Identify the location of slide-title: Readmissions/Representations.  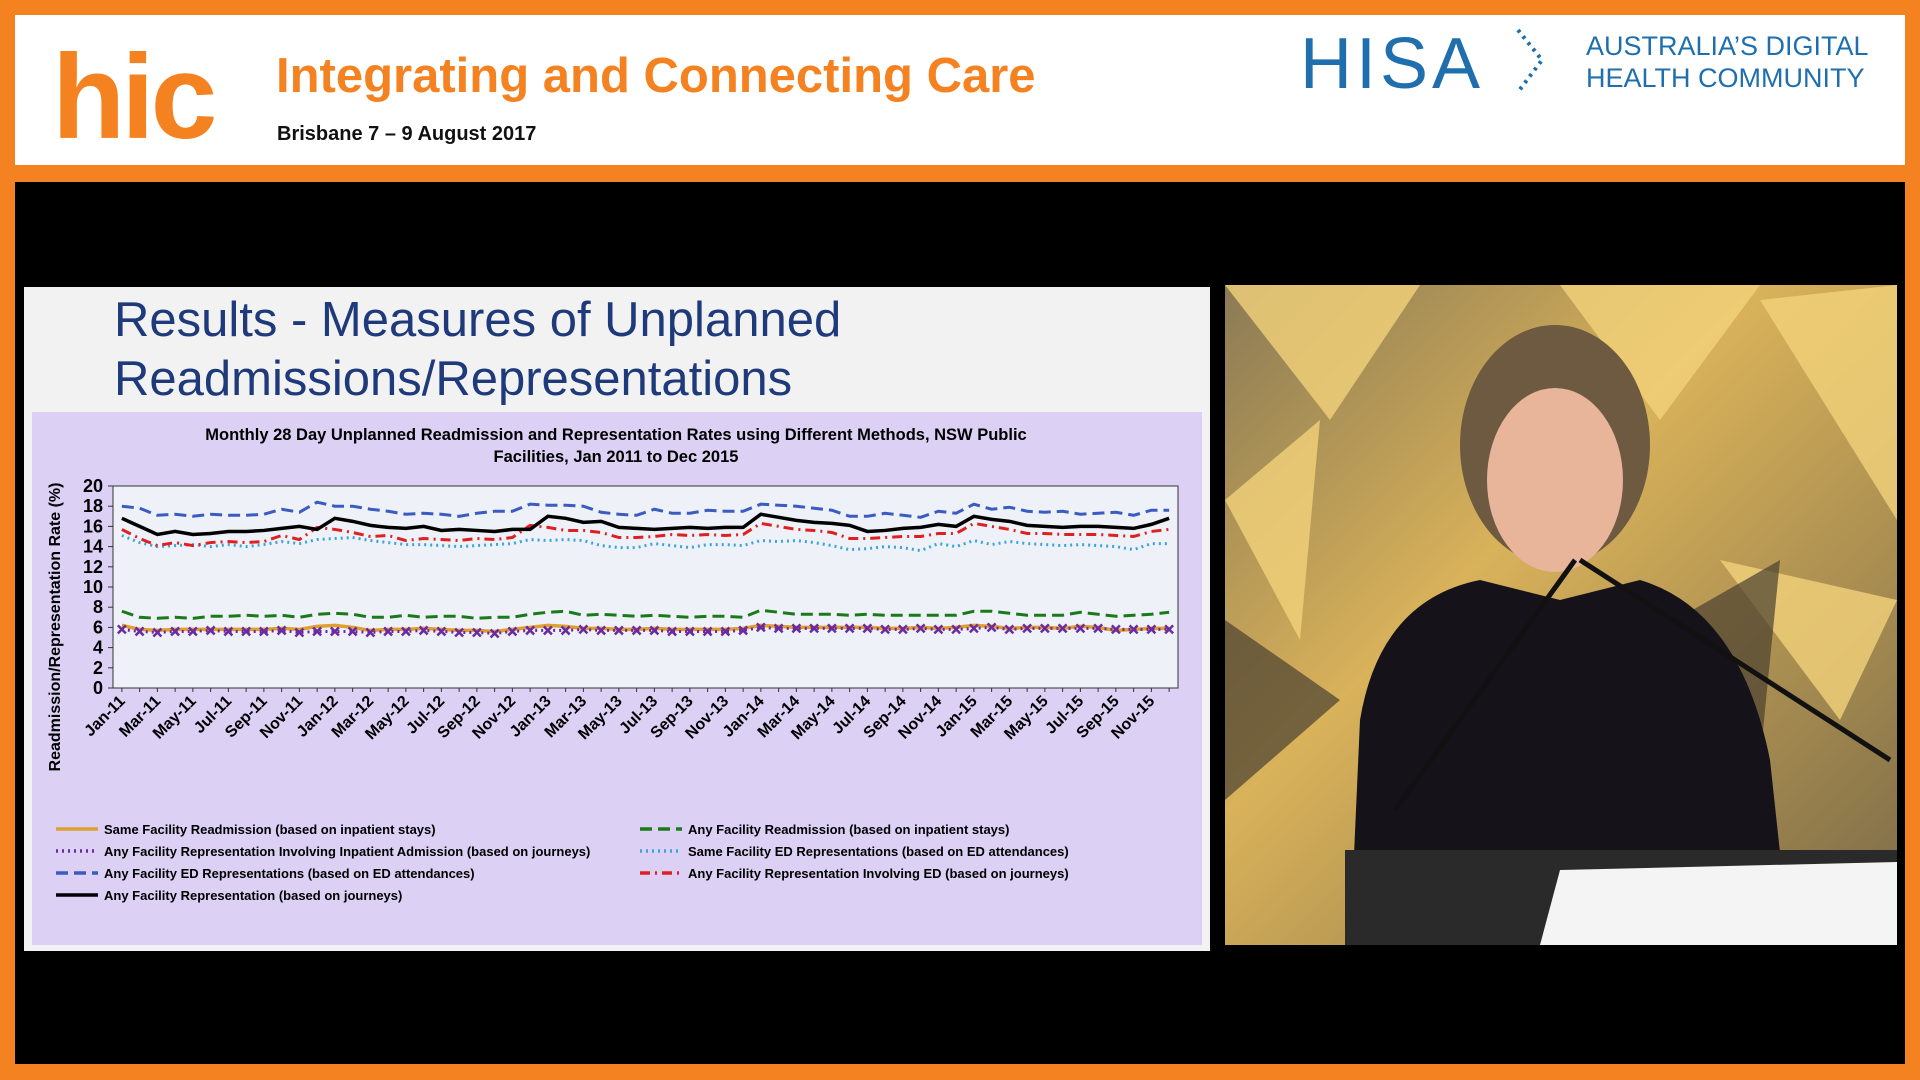
(453, 379).